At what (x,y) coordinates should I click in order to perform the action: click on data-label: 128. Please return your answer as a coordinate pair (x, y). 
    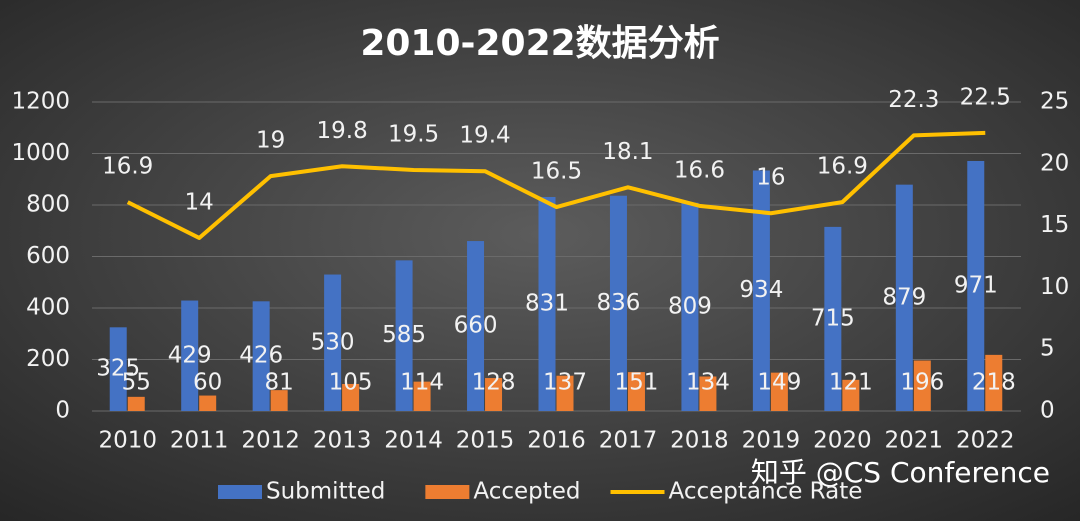
    Looking at the image, I should click on (494, 383).